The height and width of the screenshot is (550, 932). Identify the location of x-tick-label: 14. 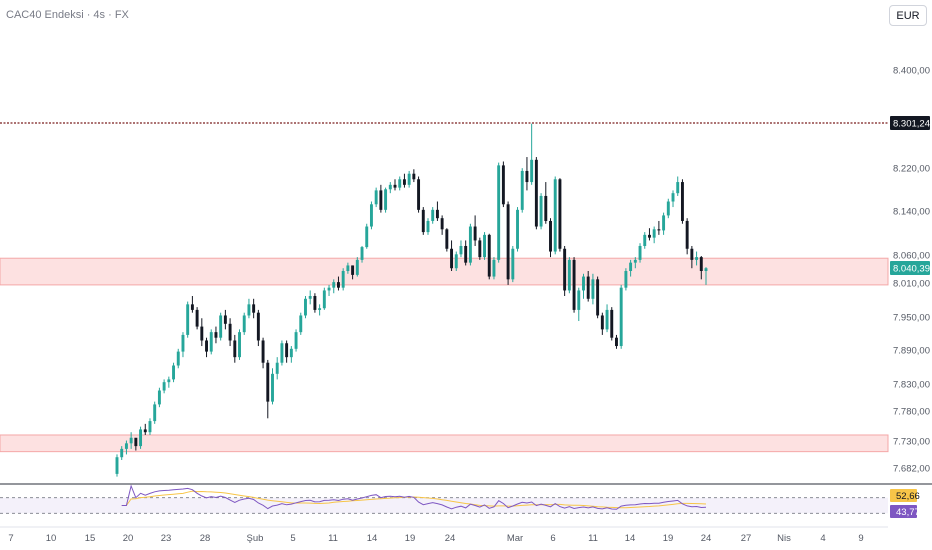
(630, 538).